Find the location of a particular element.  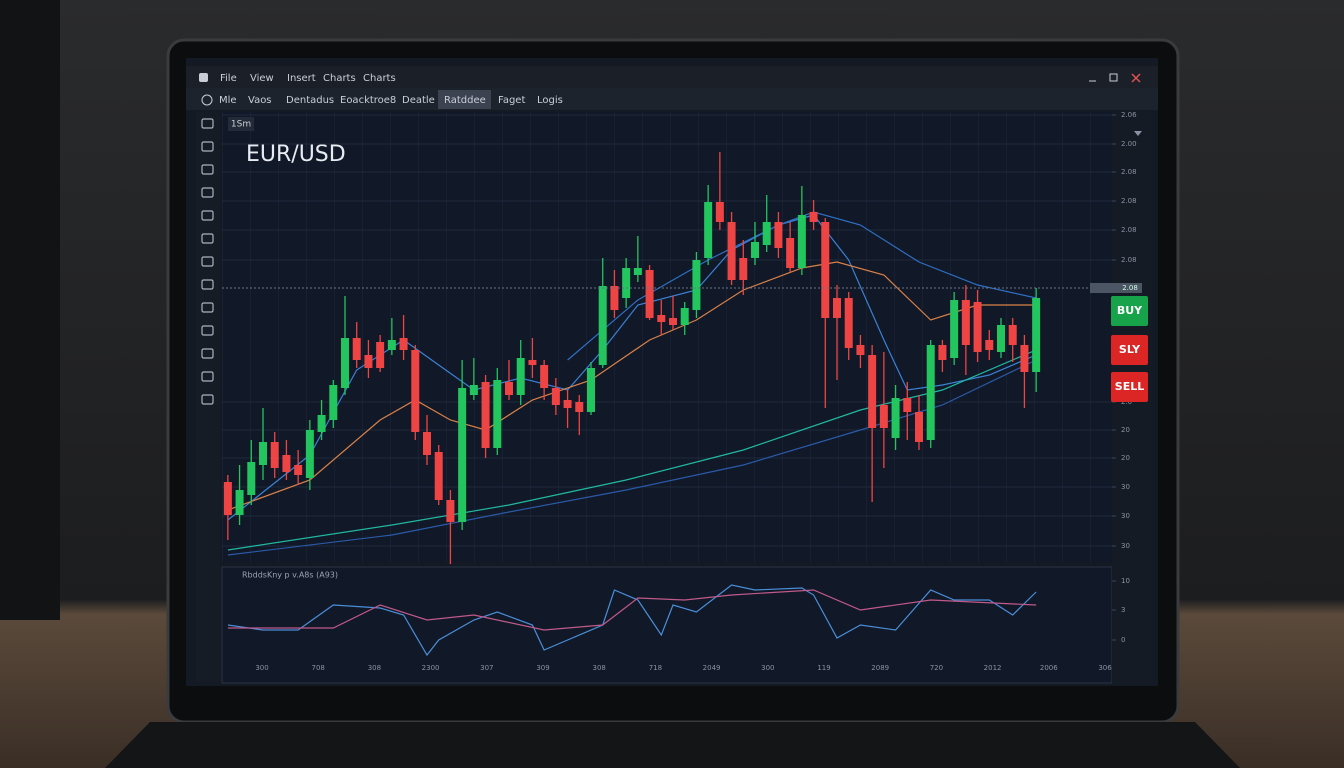

oscillator-layer is located at coordinates (632, 620).